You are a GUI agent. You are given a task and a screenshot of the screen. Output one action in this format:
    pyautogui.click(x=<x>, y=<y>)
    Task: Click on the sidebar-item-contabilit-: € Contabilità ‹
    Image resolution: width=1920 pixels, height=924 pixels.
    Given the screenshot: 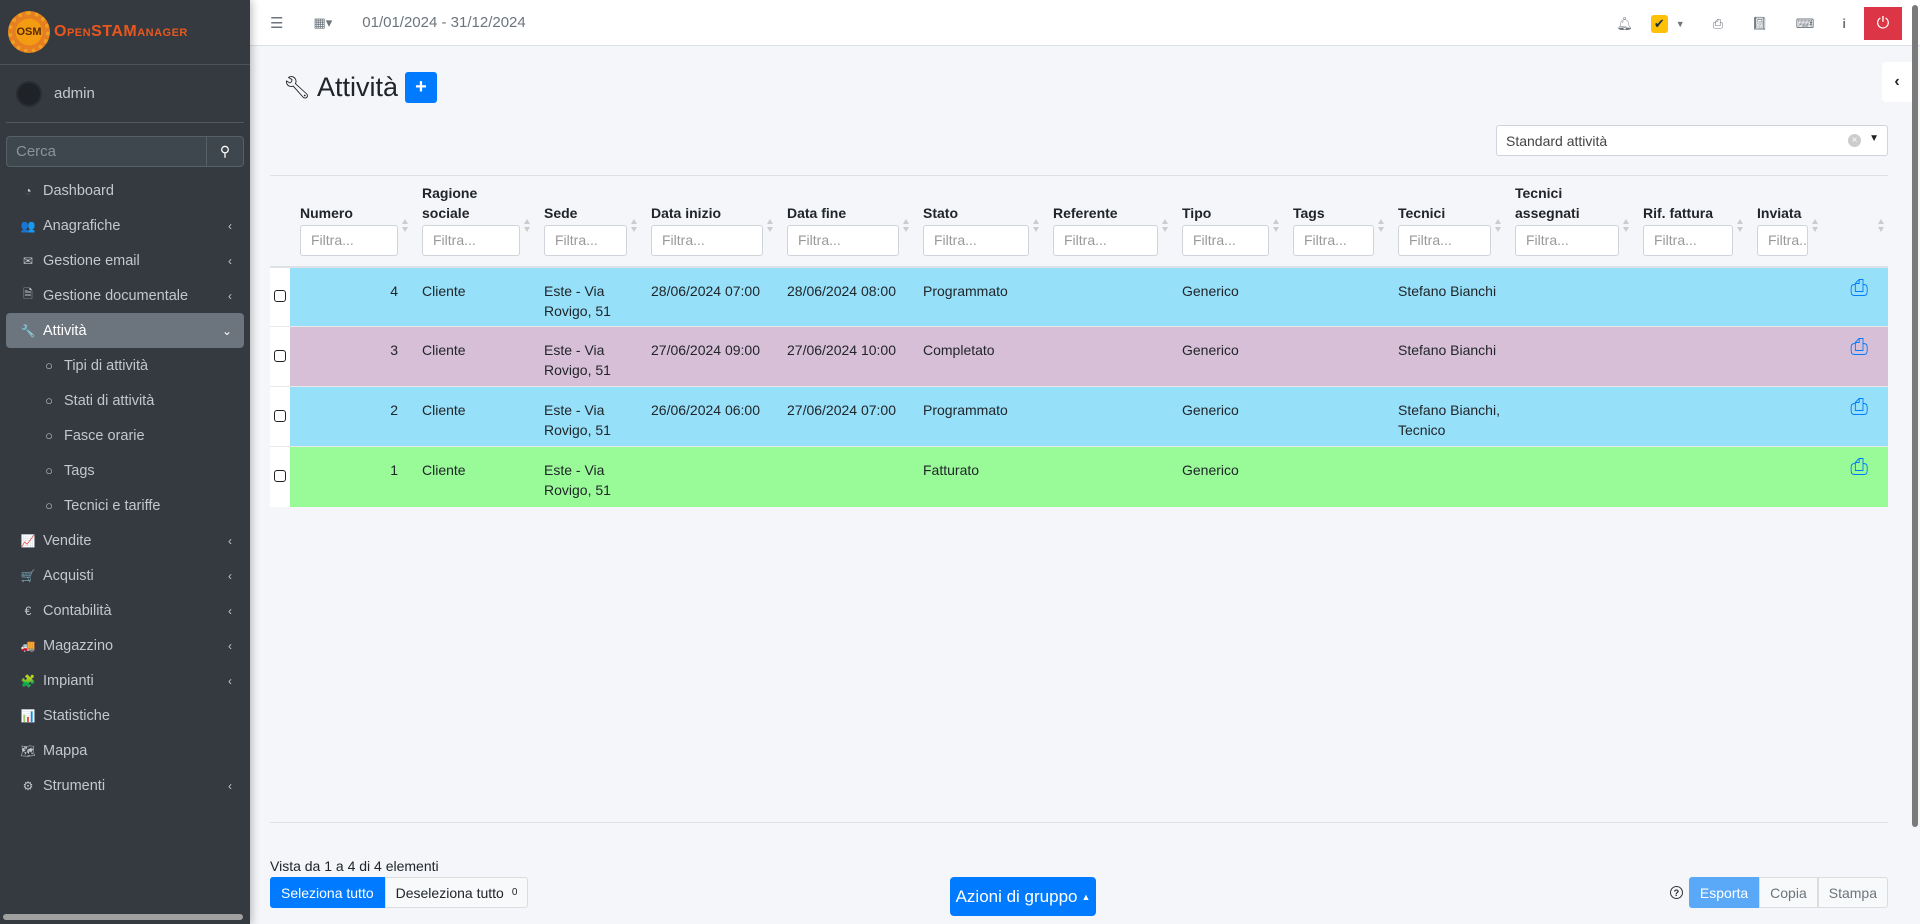 What is the action you would take?
    pyautogui.click(x=125, y=610)
    